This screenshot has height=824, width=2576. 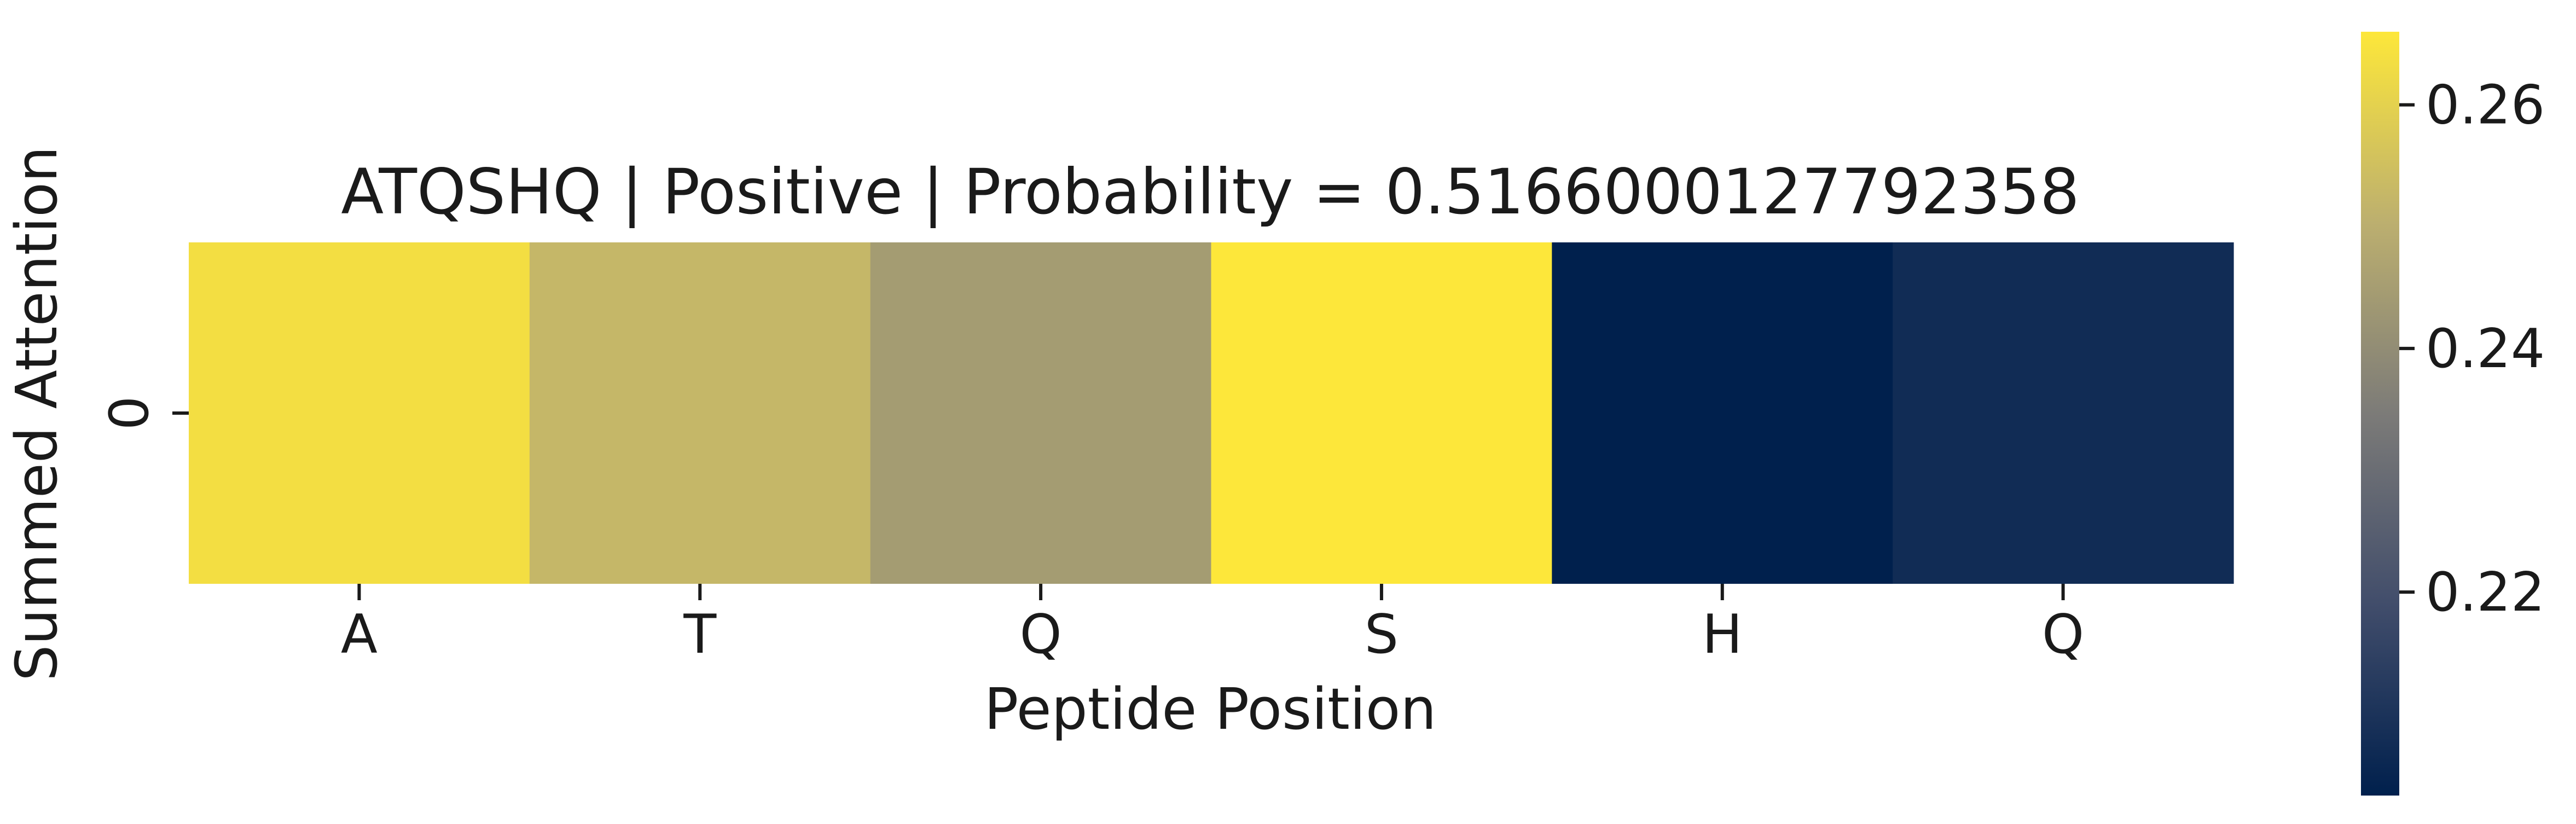 I want to click on colorbar, so click(x=2380, y=414).